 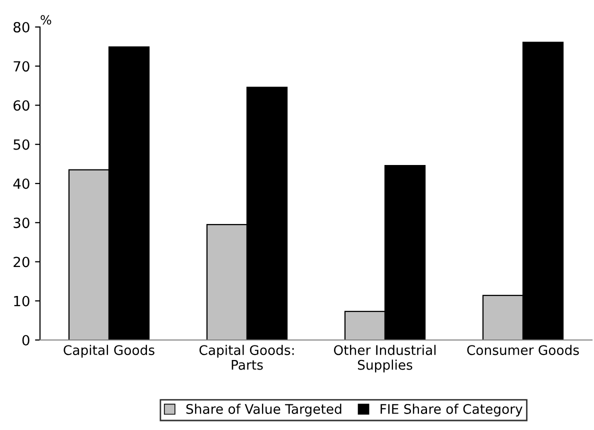 I want to click on y-tick-label: 60, so click(x=22, y=105).